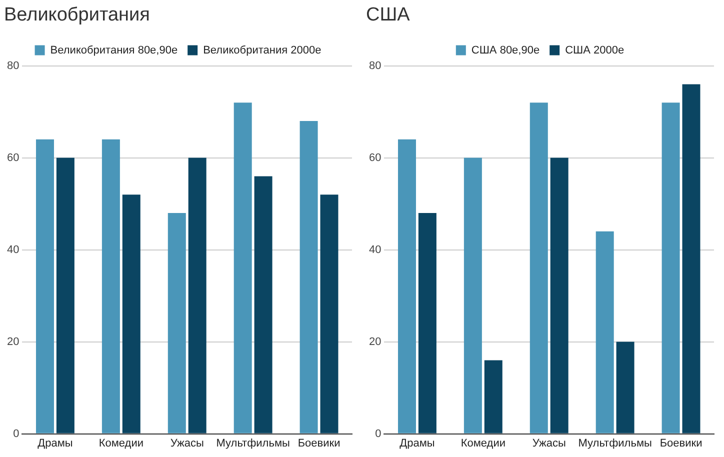 Image resolution: width=724 pixels, height=457 pixels. What do you see at coordinates (505, 50) in the screenshot?
I see `legend-label: США 80е,90е` at bounding box center [505, 50].